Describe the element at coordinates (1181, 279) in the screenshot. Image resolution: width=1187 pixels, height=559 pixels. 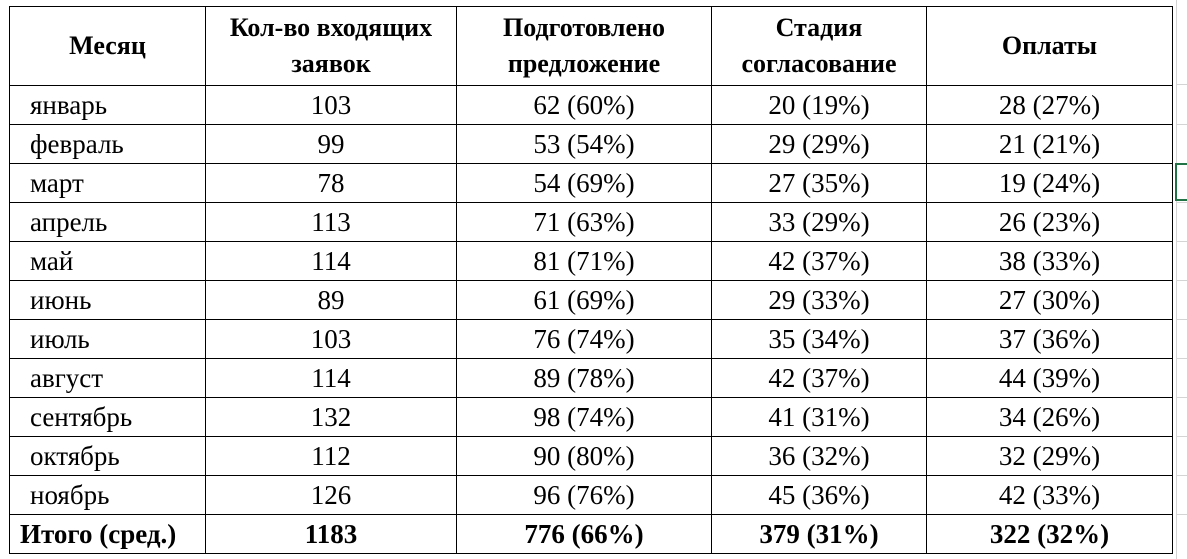
I see `sheet-gridlines` at that location.